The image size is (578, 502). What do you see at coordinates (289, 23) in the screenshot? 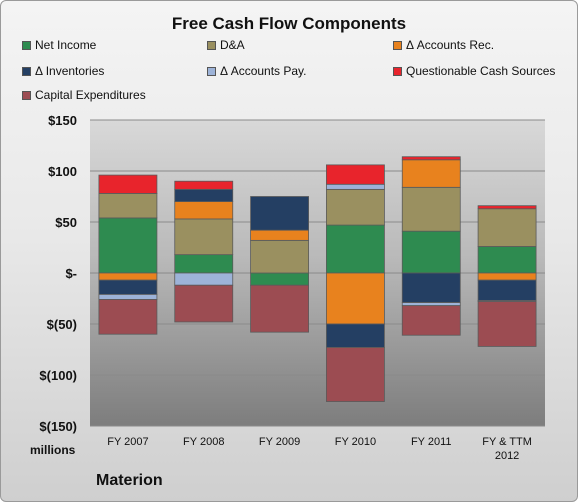
I see `chart-title: Free Cash Flow Components` at bounding box center [289, 23].